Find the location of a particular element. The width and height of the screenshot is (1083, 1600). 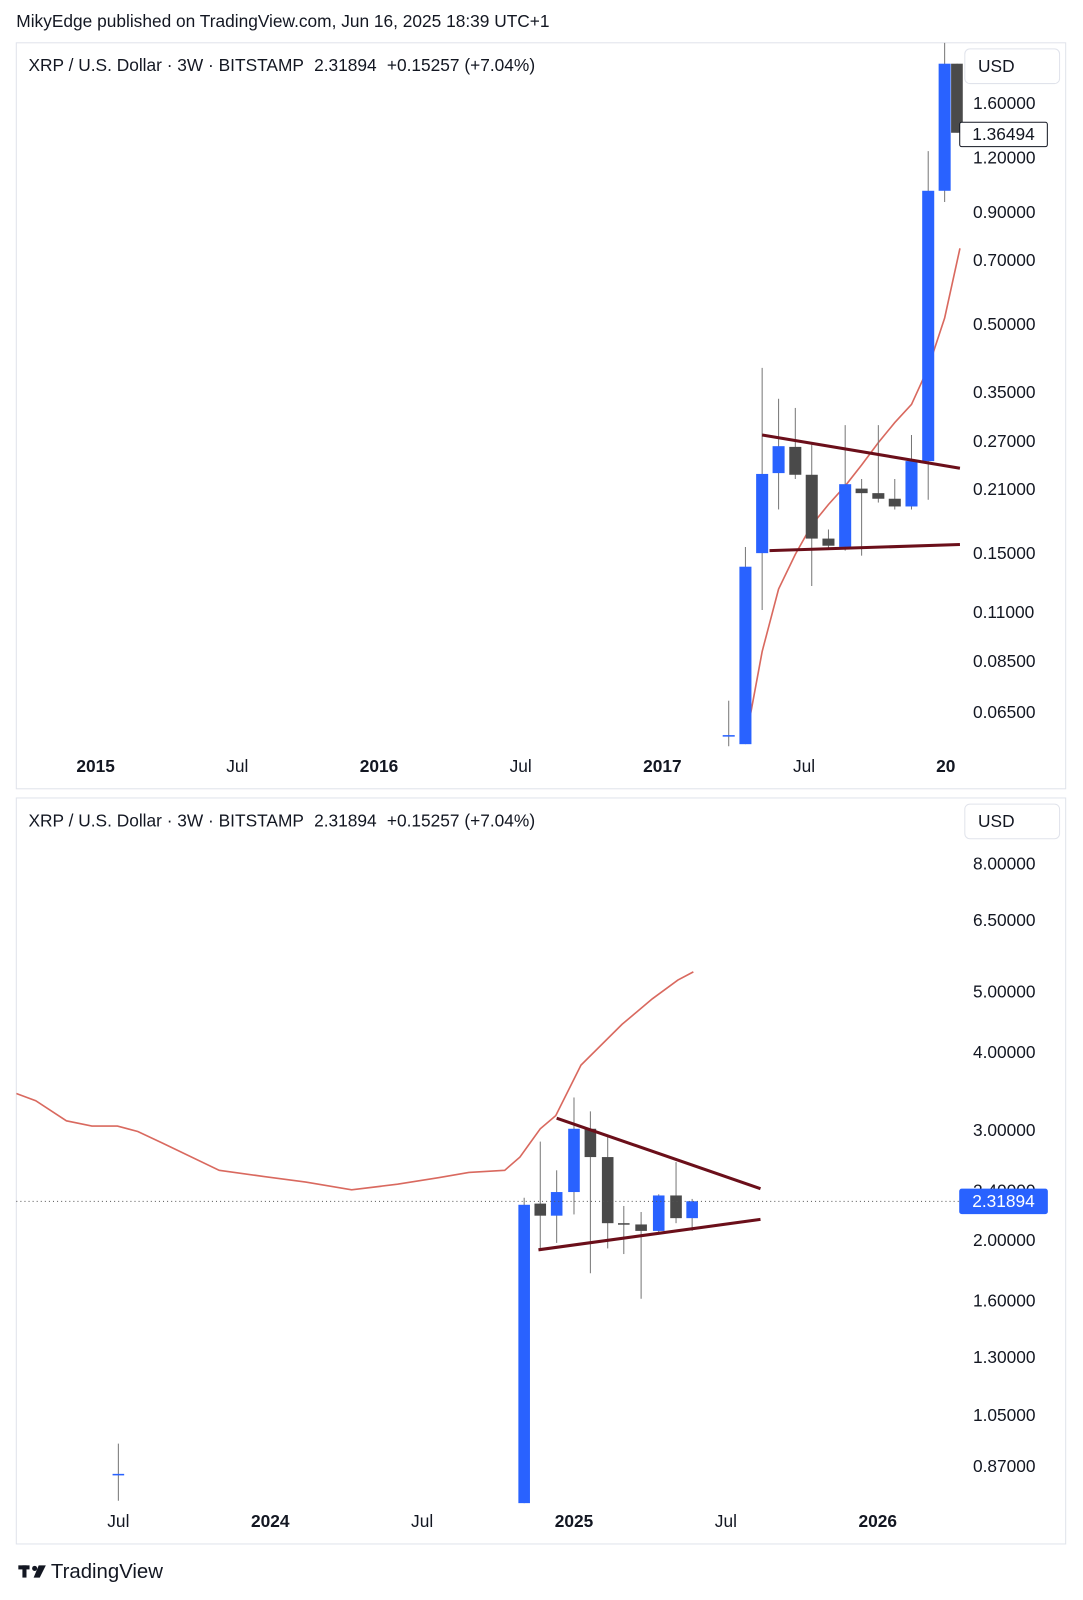

last-price-label: 1.36494 is located at coordinates (1003, 134).